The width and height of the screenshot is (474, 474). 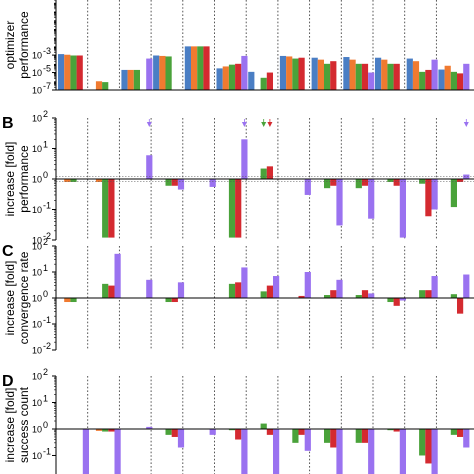 I want to click on bar-group1-series4, so click(x=79, y=72).